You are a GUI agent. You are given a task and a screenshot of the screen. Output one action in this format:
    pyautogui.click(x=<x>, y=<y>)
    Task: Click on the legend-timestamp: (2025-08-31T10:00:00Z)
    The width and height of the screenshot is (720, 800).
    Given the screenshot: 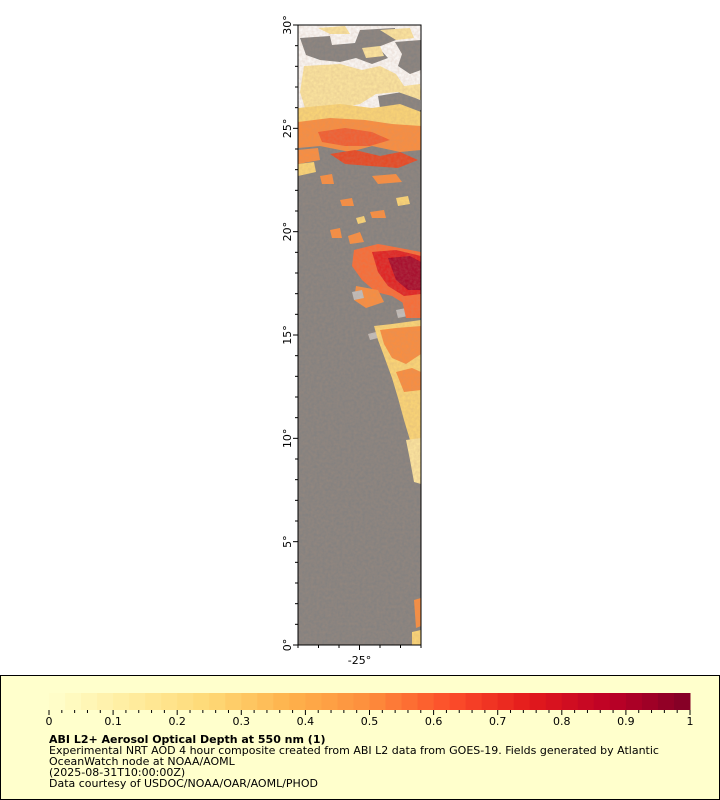 What is the action you would take?
    pyautogui.click(x=117, y=772)
    